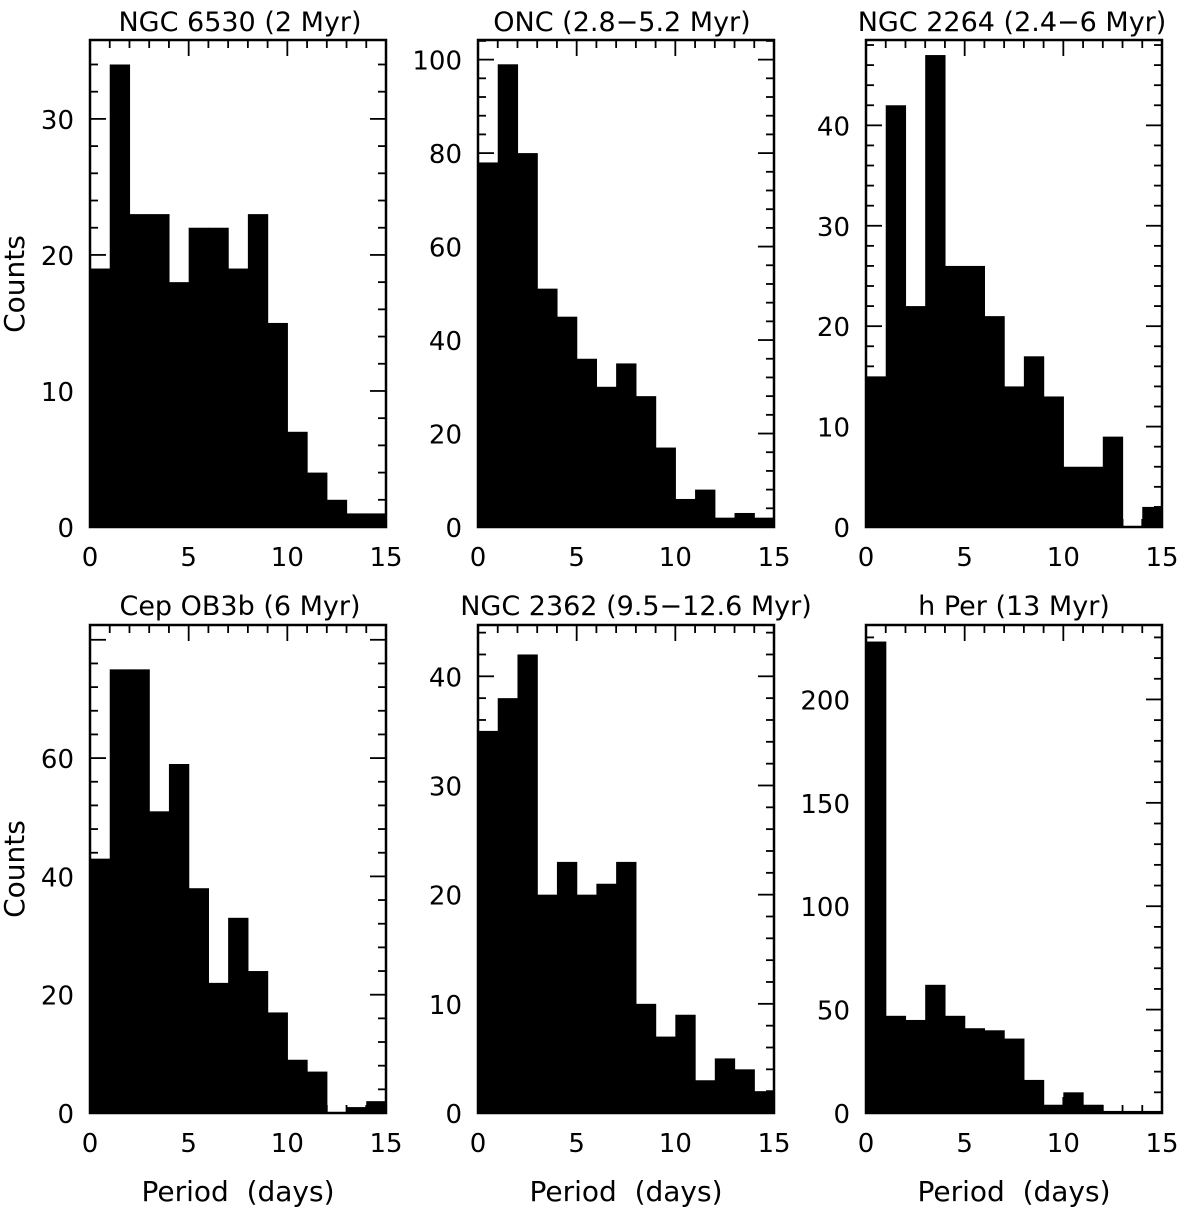 The height and width of the screenshot is (1210, 1200). I want to click on panel-ngc2362: NGC 2362 (9.5−12.6 Myr) 0 5 10 15 0 10 20 30 40, so click(620, 875).